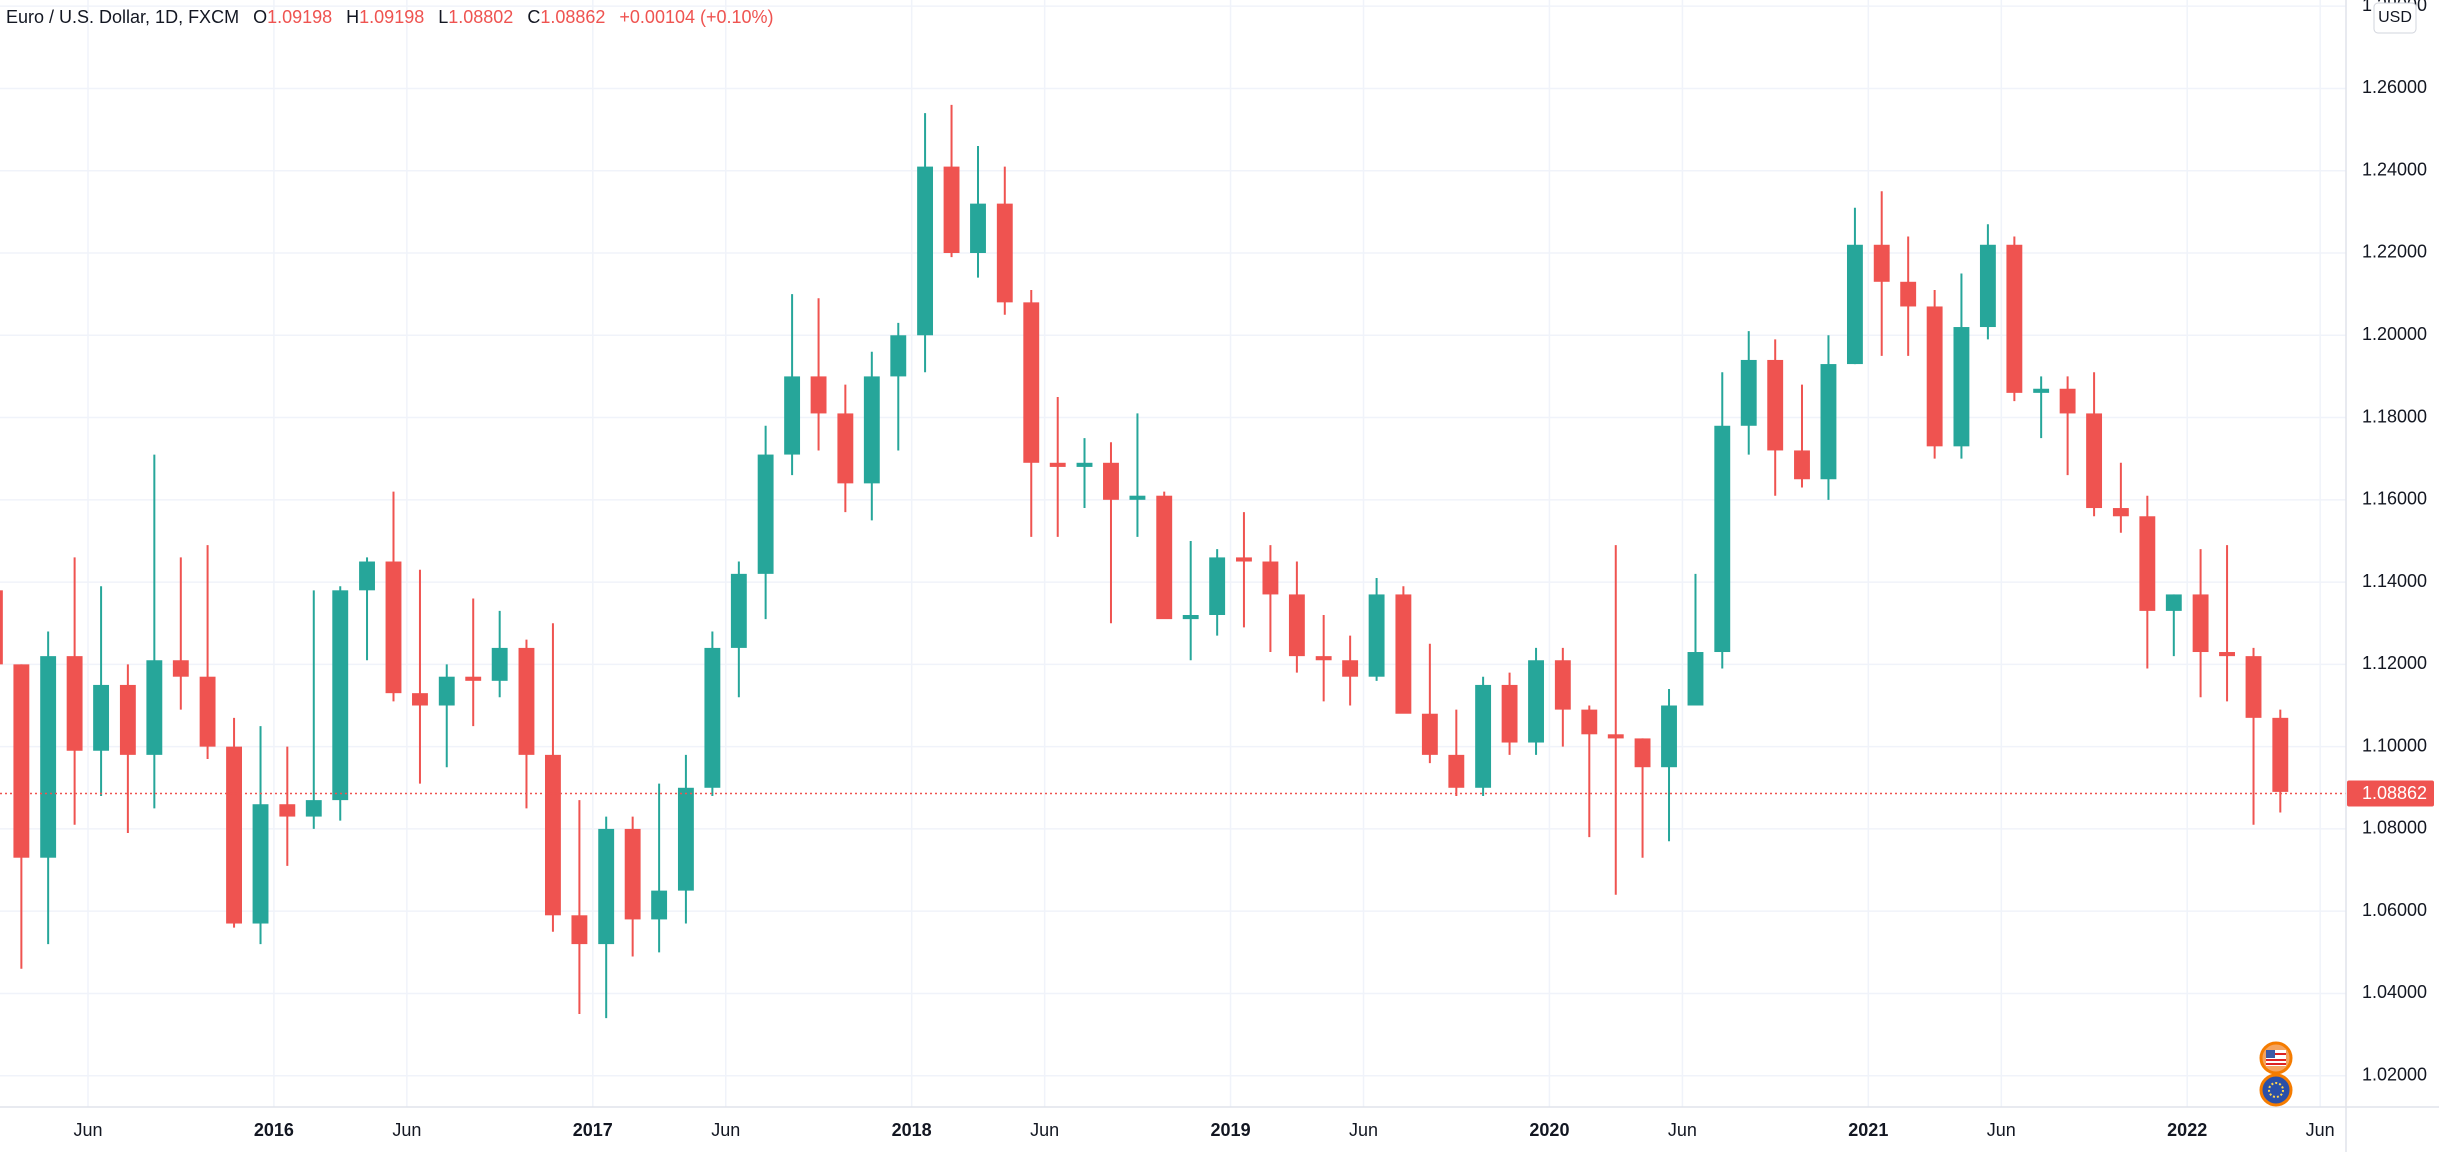  I want to click on last-price-box, so click(2390, 793).